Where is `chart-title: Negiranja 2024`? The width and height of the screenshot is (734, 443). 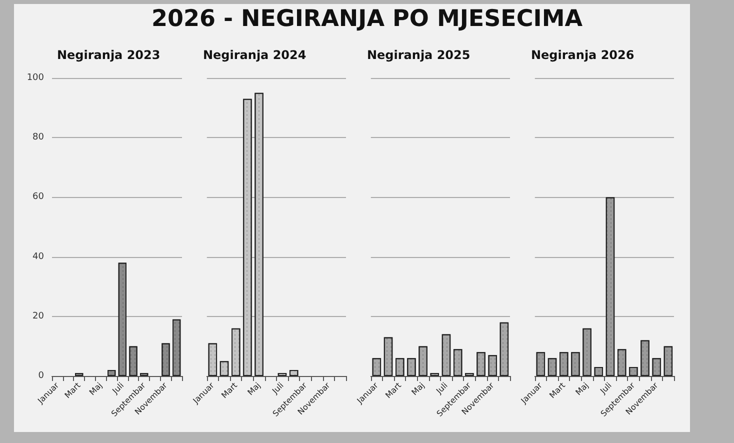
chart-title: Negiranja 2024 is located at coordinates (254, 55).